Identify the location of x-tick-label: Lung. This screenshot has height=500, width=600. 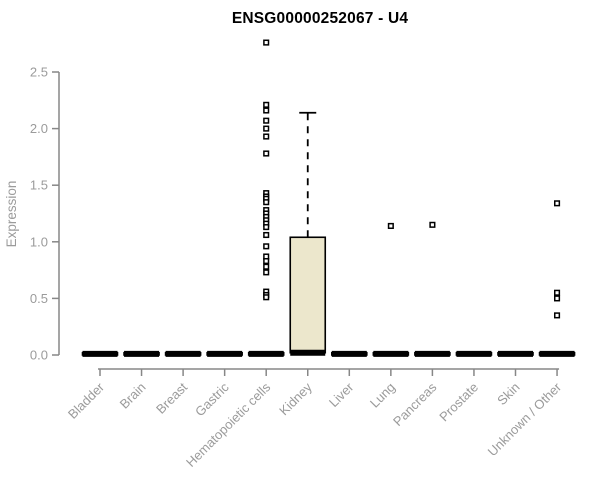
(382, 395).